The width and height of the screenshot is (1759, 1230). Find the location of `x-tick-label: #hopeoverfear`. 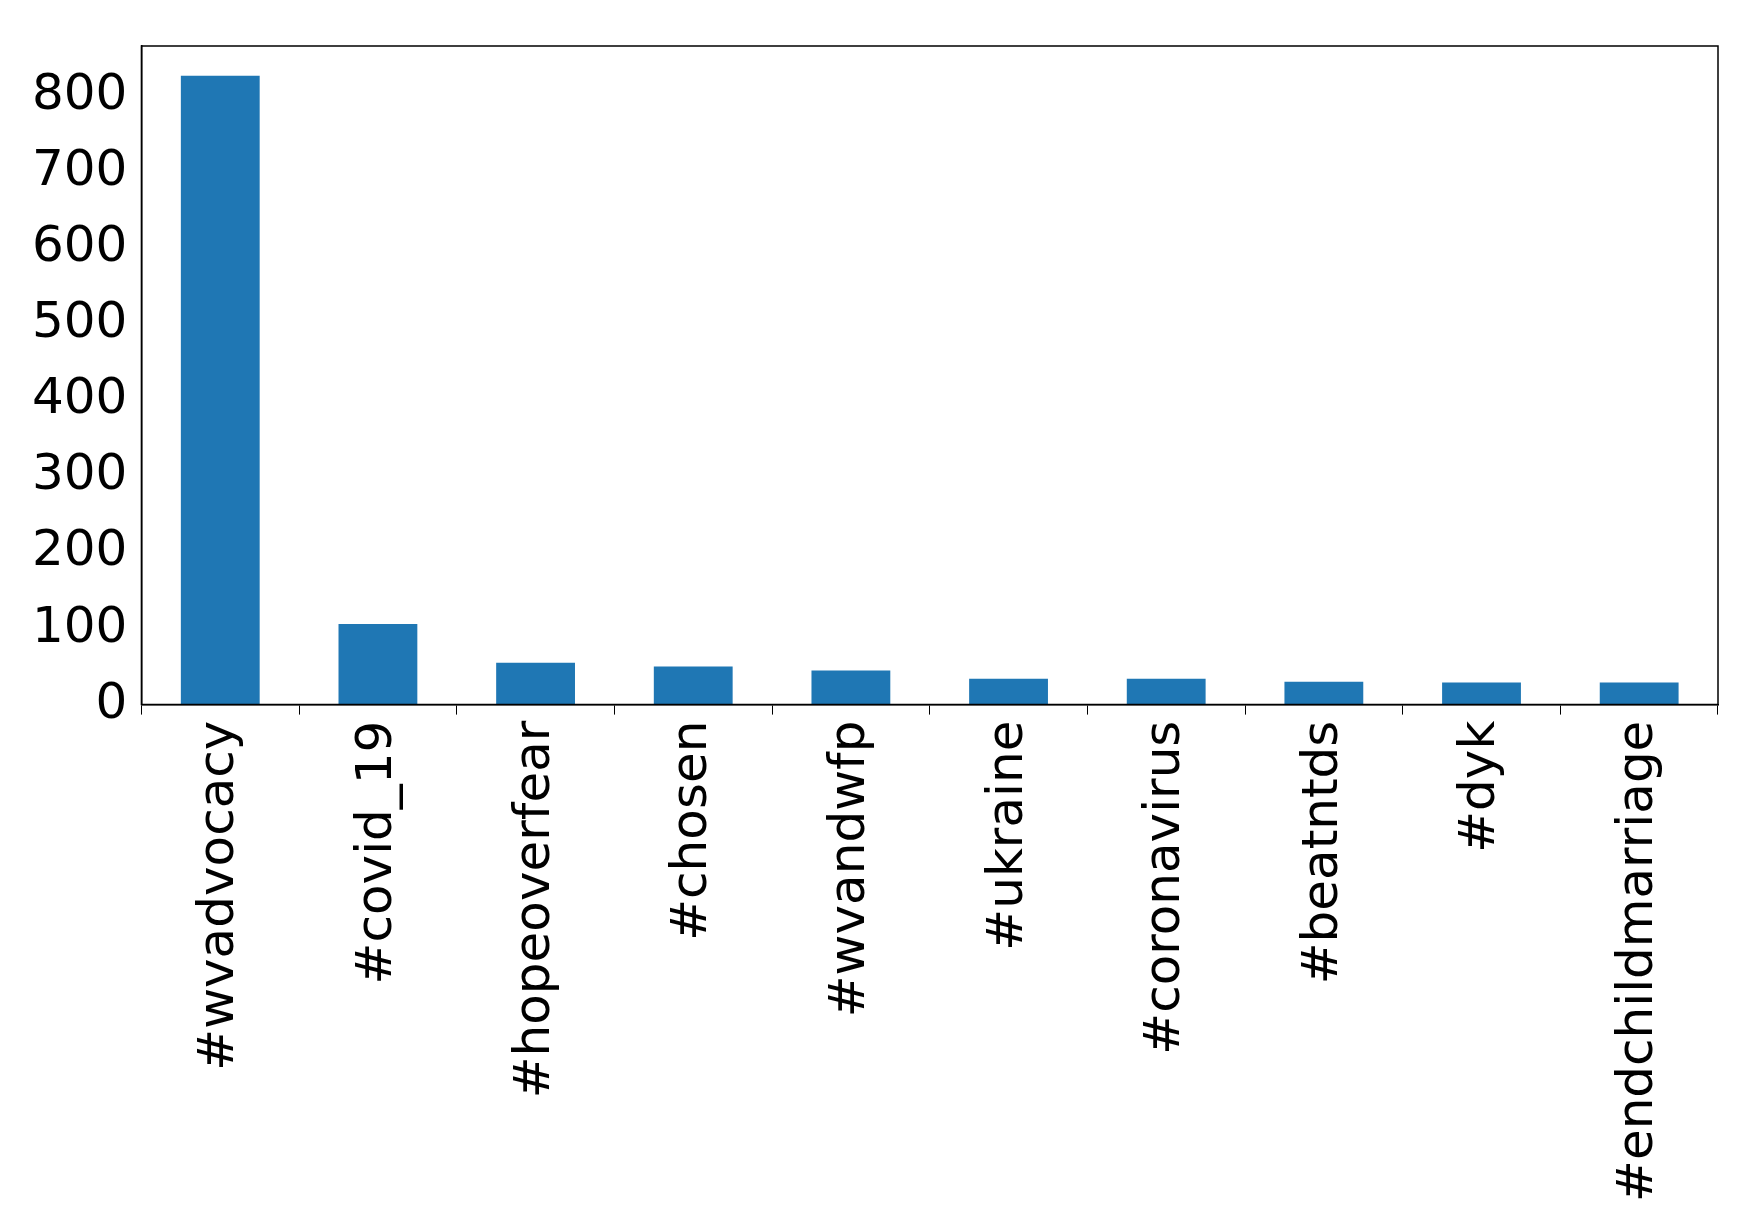

x-tick-label: #hopeoverfear is located at coordinates (531, 909).